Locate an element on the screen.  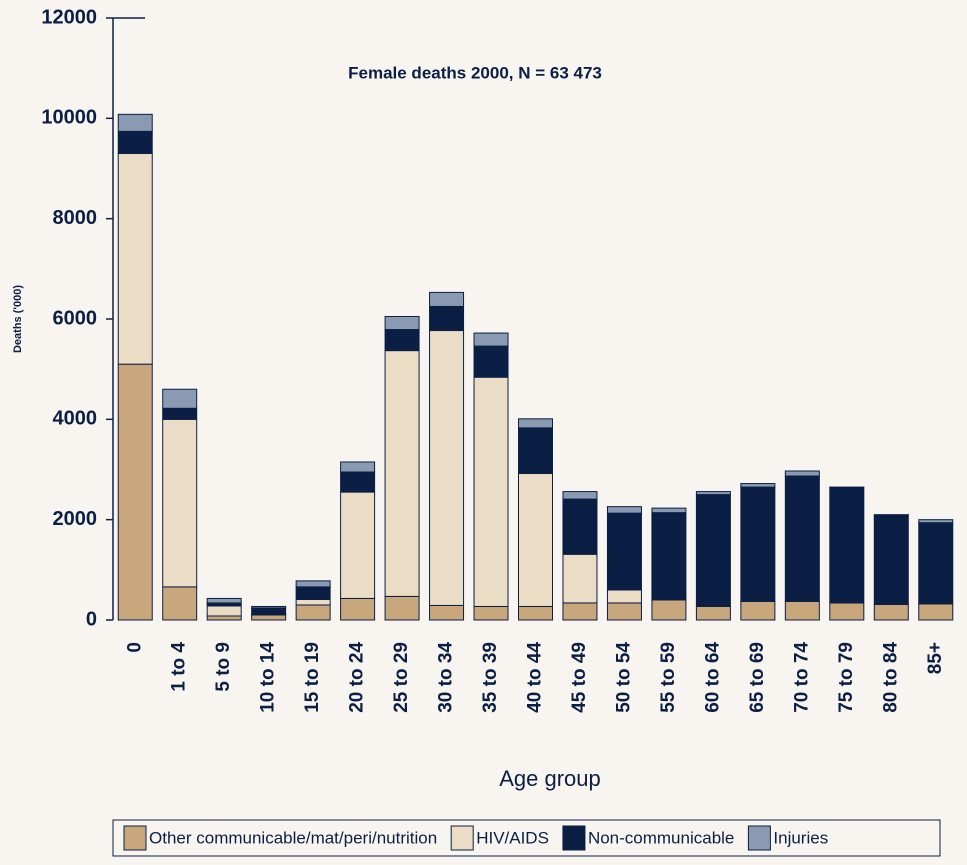
x-tick-label: 0 is located at coordinates (134, 647).